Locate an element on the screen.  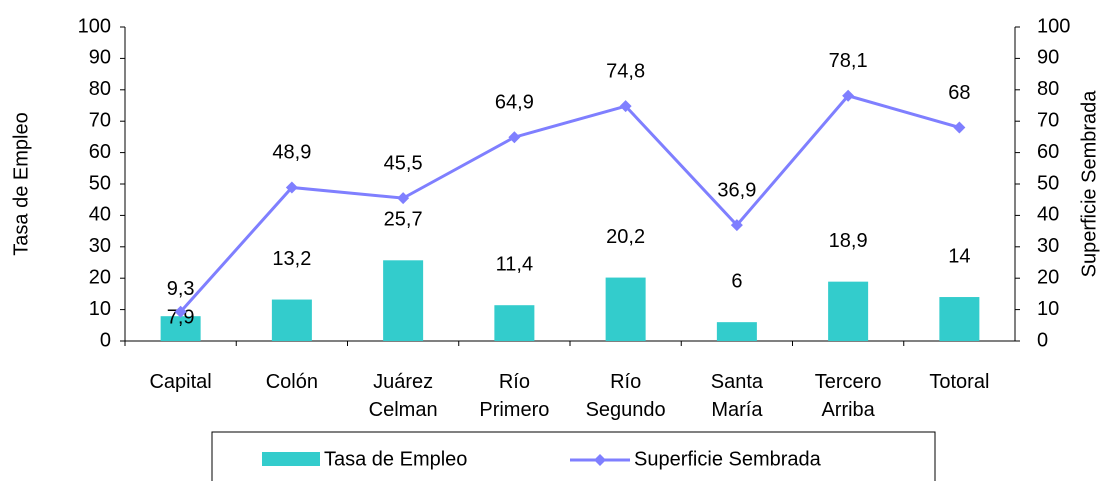
x-tick-label: Juárez Celman is located at coordinates (403, 396).